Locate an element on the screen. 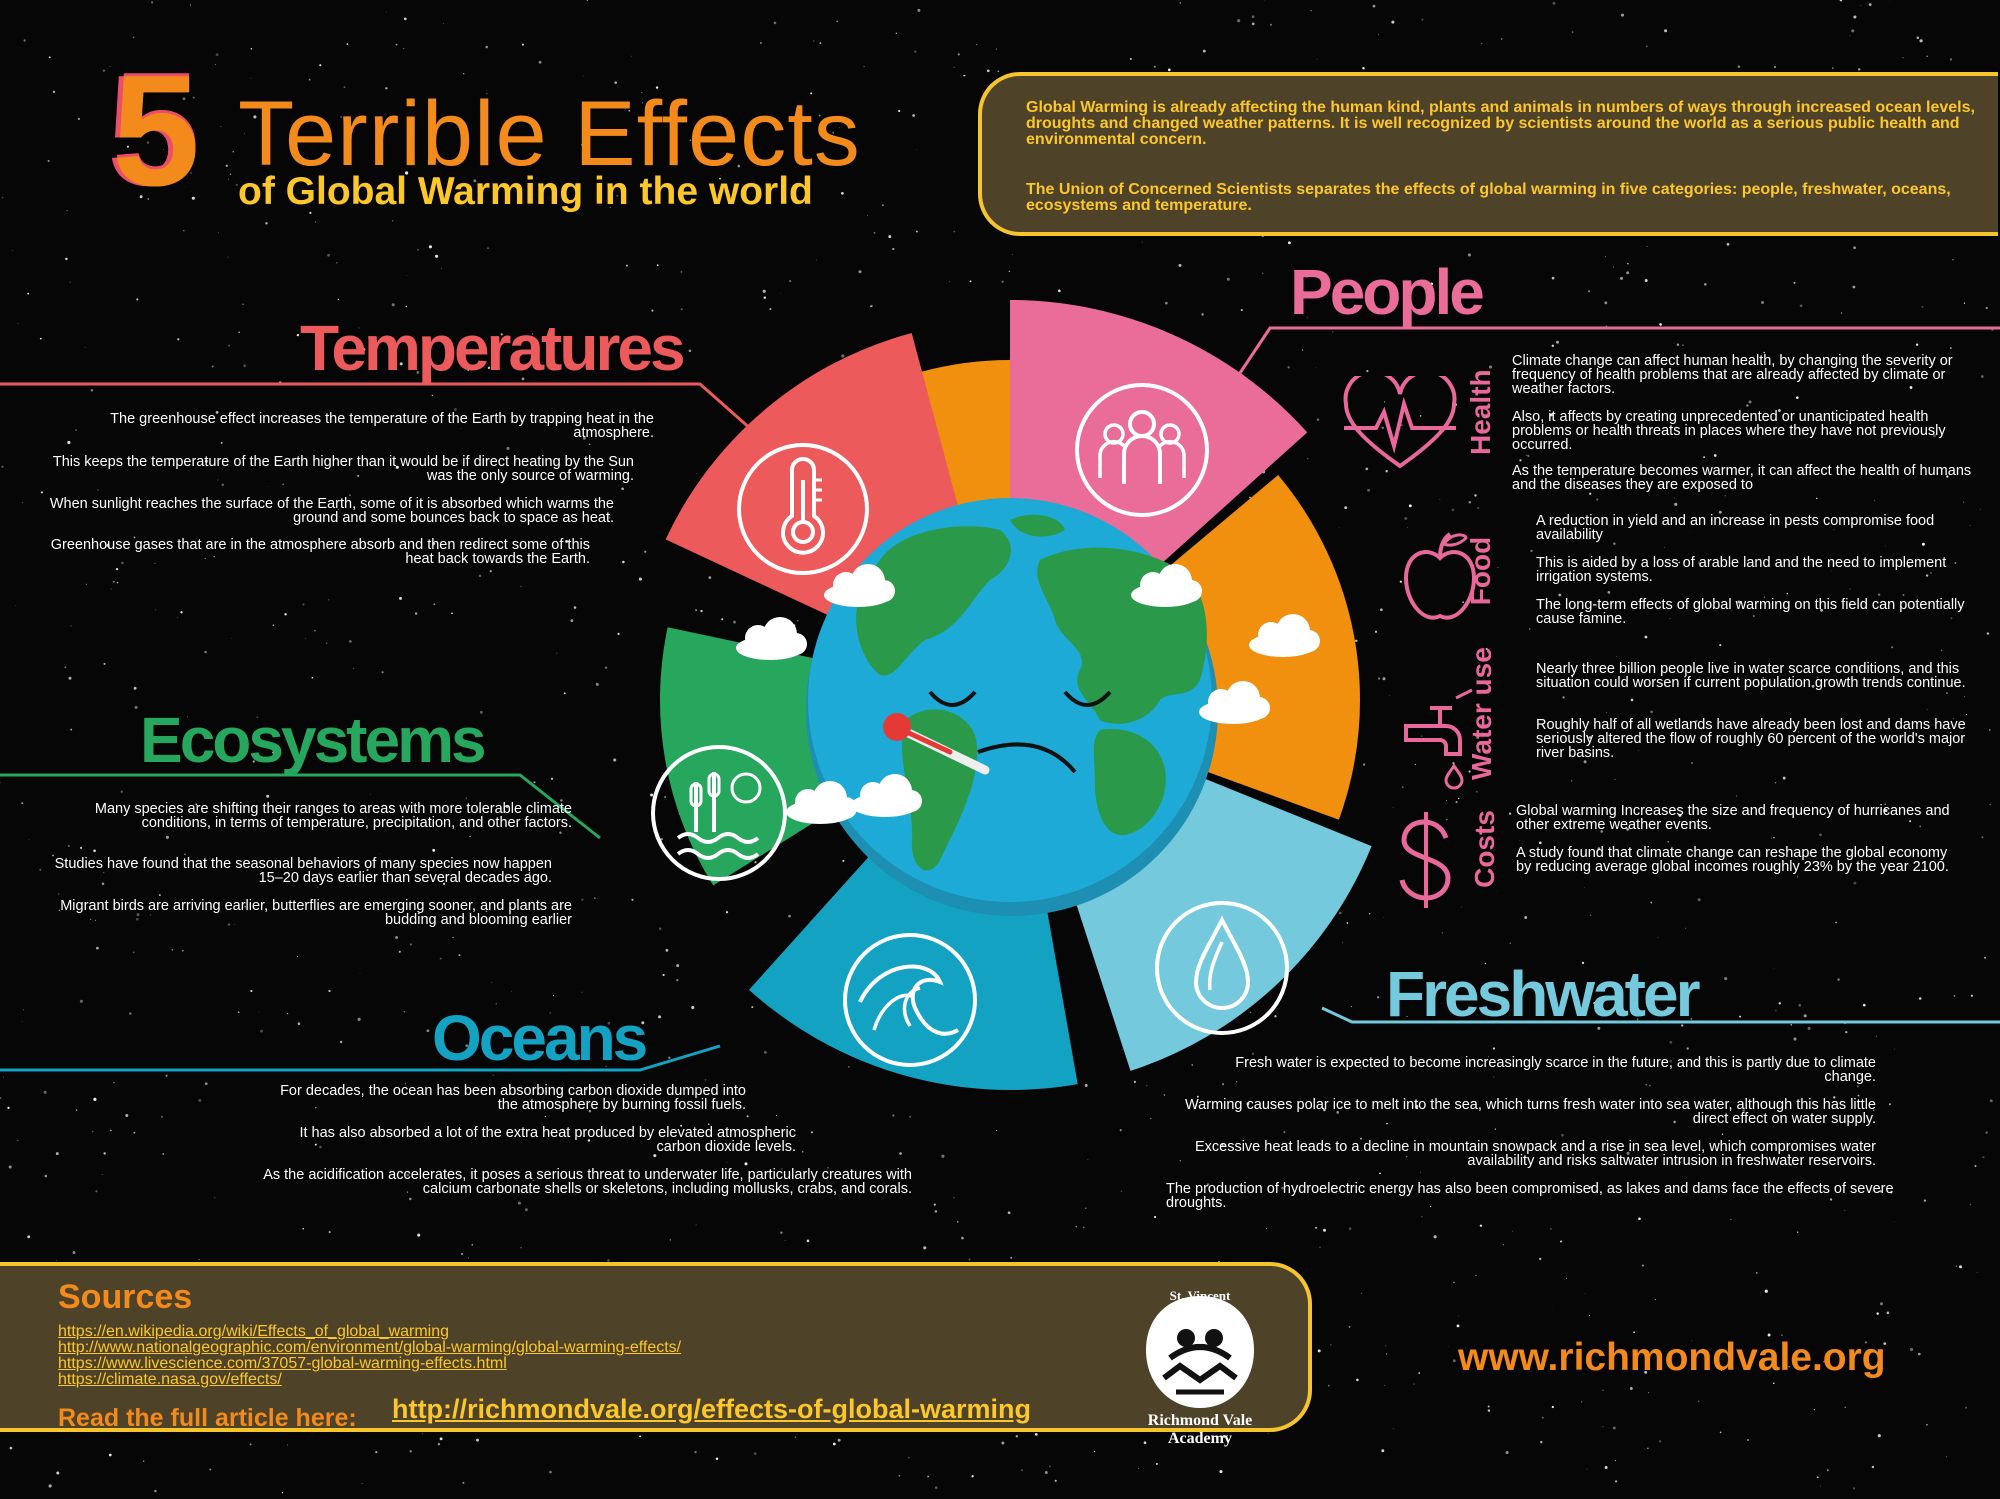 Image resolution: width=2000 pixels, height=1499 pixels. oceans-connector is located at coordinates (360, 1058).